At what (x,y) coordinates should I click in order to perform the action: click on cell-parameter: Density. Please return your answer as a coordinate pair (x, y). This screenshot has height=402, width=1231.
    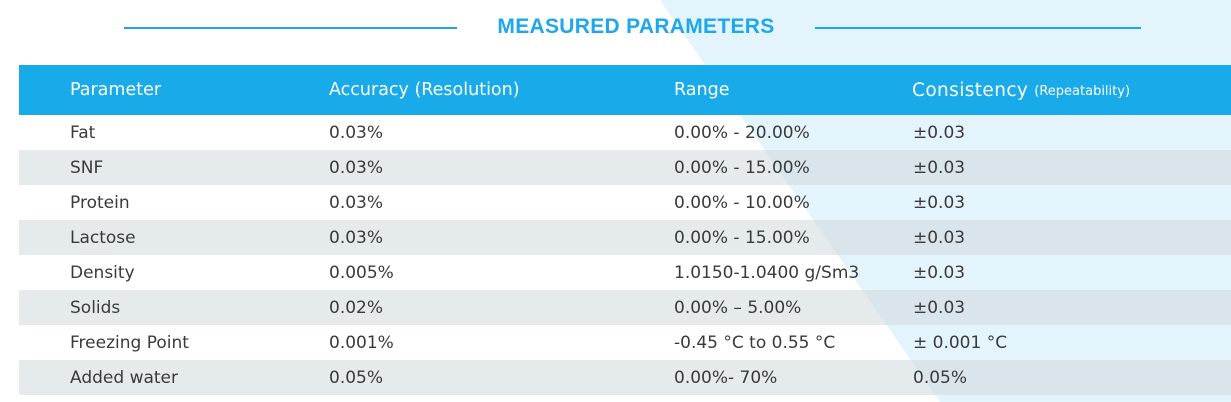
    Looking at the image, I should click on (102, 272).